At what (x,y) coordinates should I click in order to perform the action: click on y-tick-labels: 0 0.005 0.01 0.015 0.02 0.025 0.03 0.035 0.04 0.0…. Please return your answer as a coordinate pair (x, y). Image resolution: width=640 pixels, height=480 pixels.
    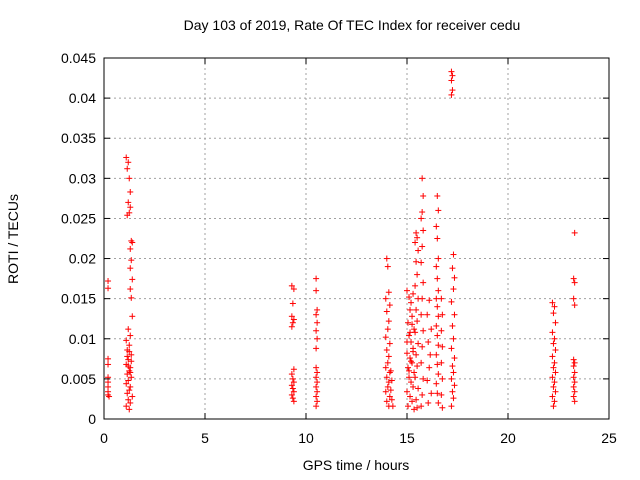
    Looking at the image, I should click on (78, 238).